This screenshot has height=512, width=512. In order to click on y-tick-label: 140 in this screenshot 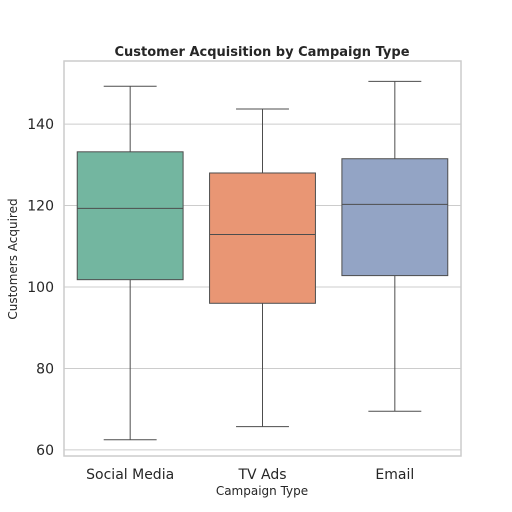, I will do `click(40, 125)`.